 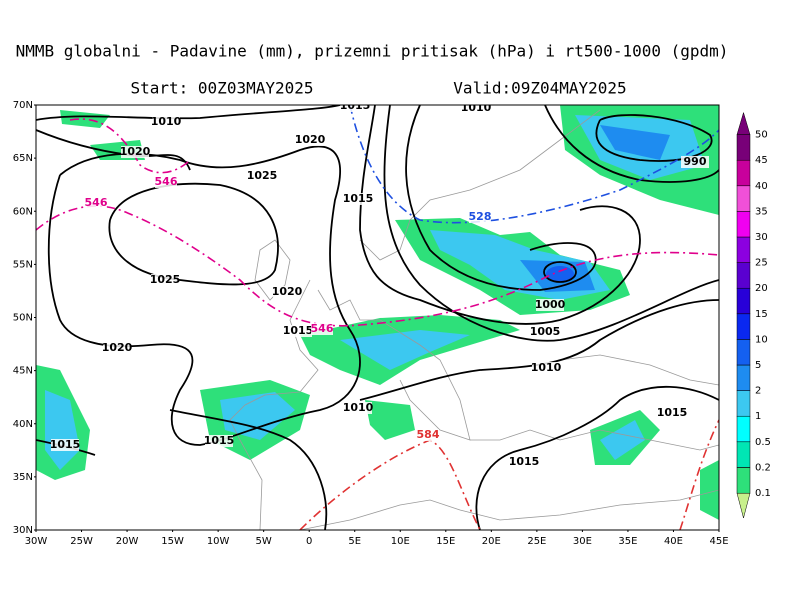 I want to click on lon-label: 5E, so click(x=354, y=541).